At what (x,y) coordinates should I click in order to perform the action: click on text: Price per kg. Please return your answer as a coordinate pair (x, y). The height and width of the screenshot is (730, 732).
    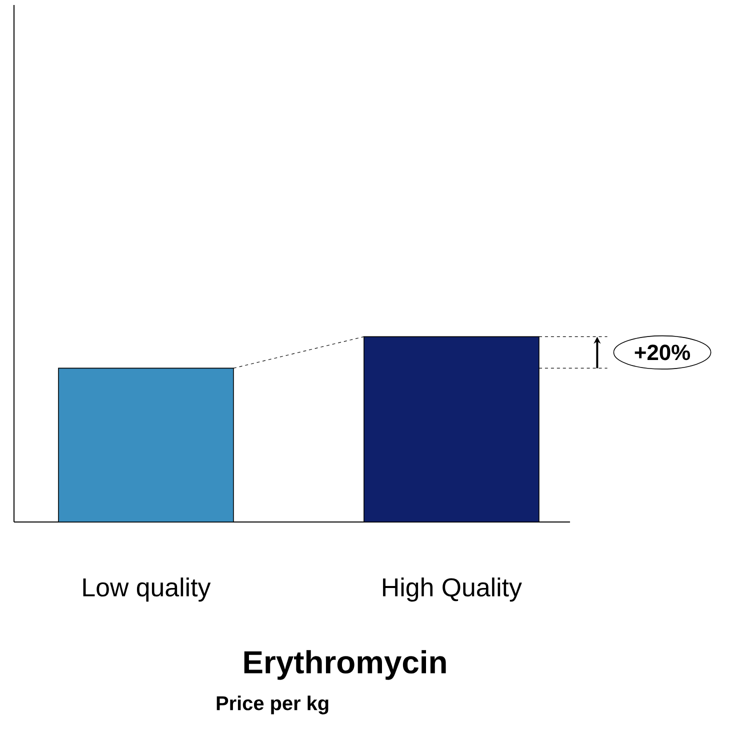
    Looking at the image, I should click on (272, 705).